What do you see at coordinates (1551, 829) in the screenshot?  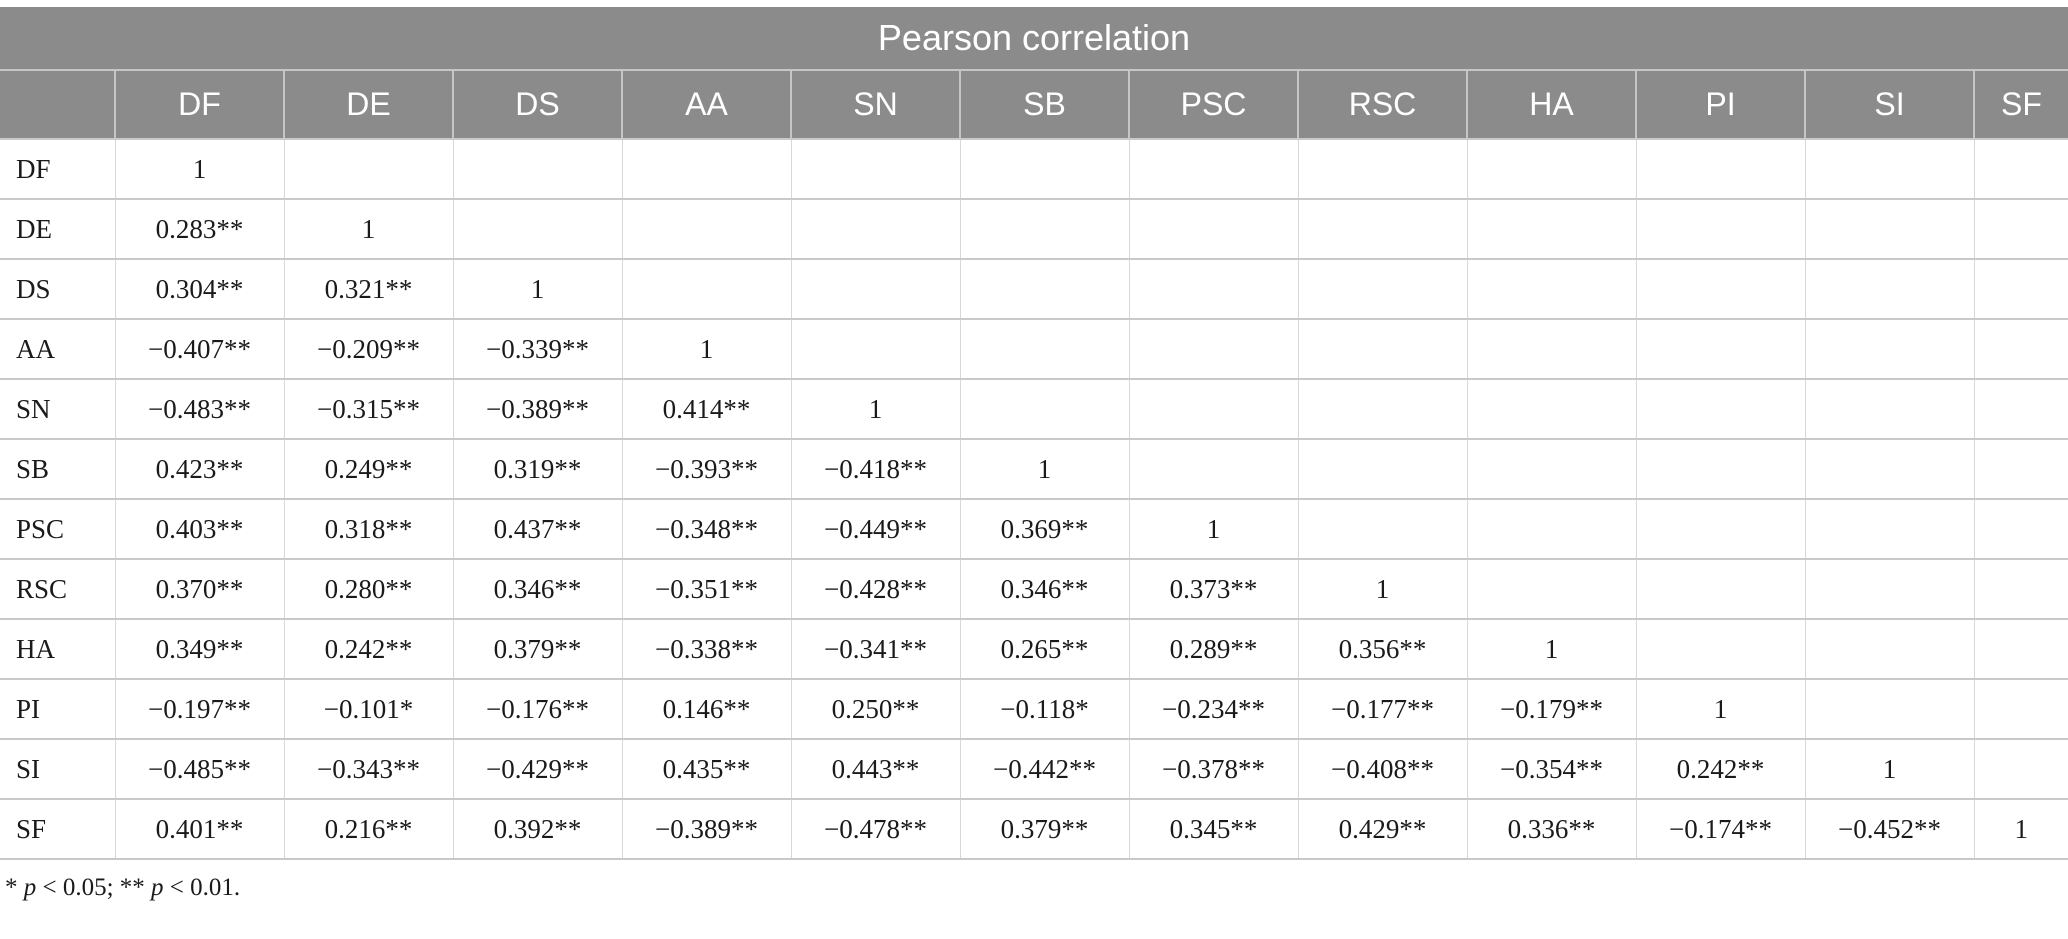 I see `cell-SF-HA: 0.336**` at bounding box center [1551, 829].